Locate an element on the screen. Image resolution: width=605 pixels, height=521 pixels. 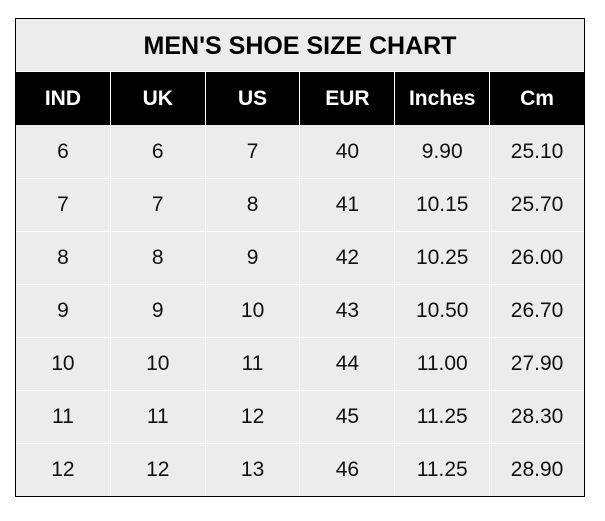
cell-us: 8 is located at coordinates (253, 204).